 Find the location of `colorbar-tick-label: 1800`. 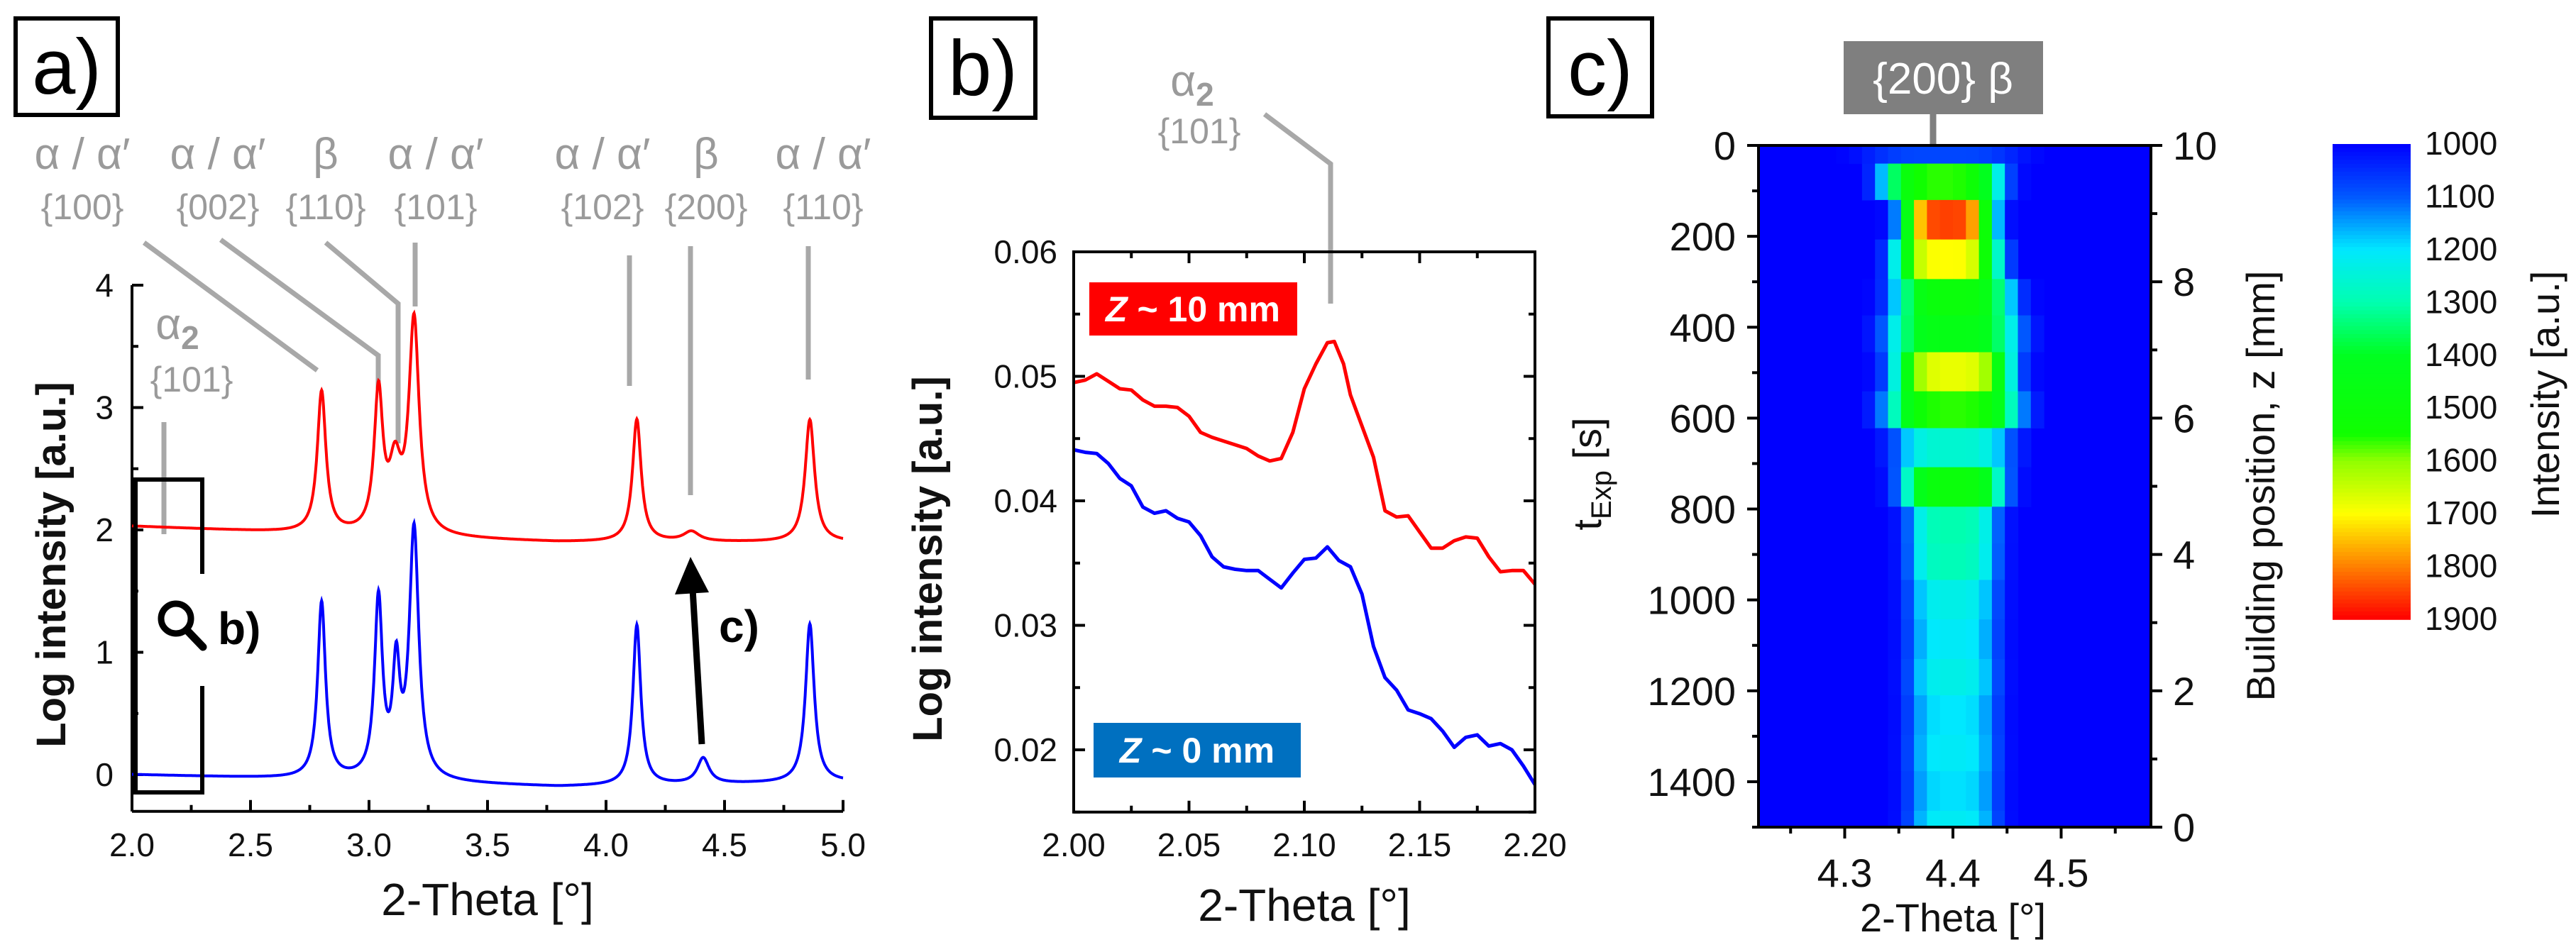

colorbar-tick-label: 1800 is located at coordinates (2461, 567).